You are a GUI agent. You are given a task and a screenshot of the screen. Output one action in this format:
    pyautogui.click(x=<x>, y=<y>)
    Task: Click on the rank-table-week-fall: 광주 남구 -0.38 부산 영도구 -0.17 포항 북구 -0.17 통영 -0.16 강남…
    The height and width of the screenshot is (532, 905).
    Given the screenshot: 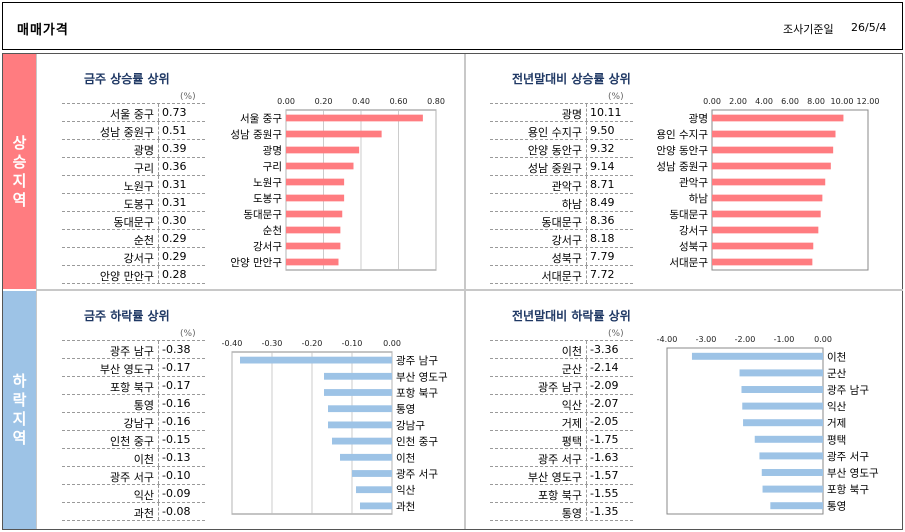 What is the action you would take?
    pyautogui.click(x=133, y=430)
    